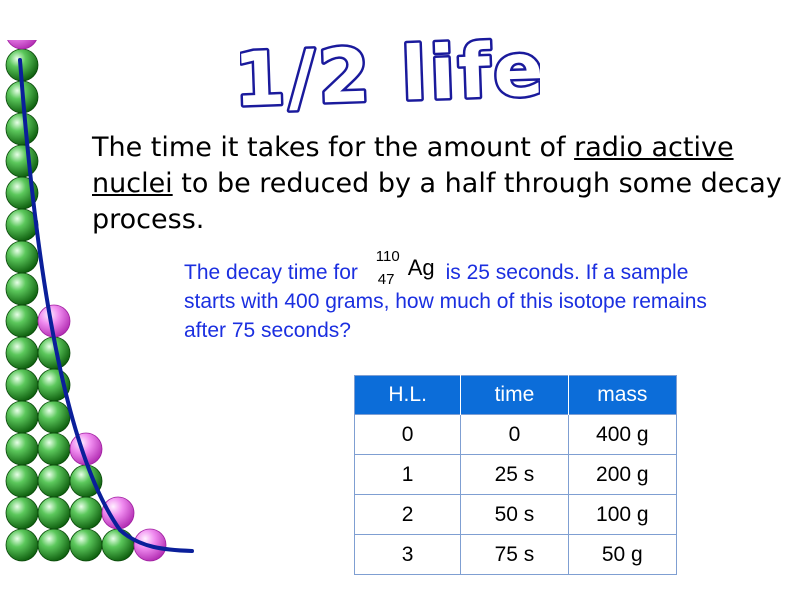 This screenshot has width=800, height=600. I want to click on definition-before: The time it takes for the amount of, so click(333, 147).